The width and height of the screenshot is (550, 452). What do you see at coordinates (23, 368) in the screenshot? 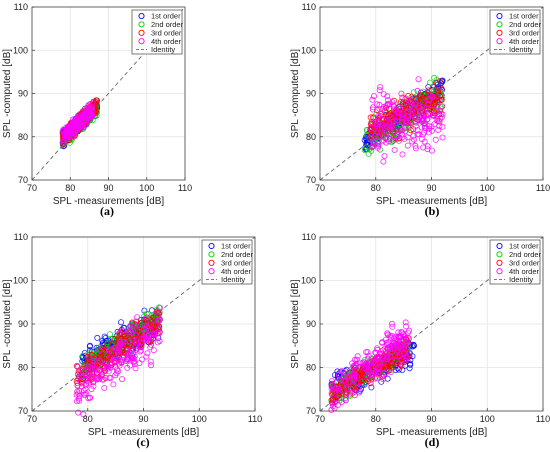
I see `y-tick-label: 80` at bounding box center [23, 368].